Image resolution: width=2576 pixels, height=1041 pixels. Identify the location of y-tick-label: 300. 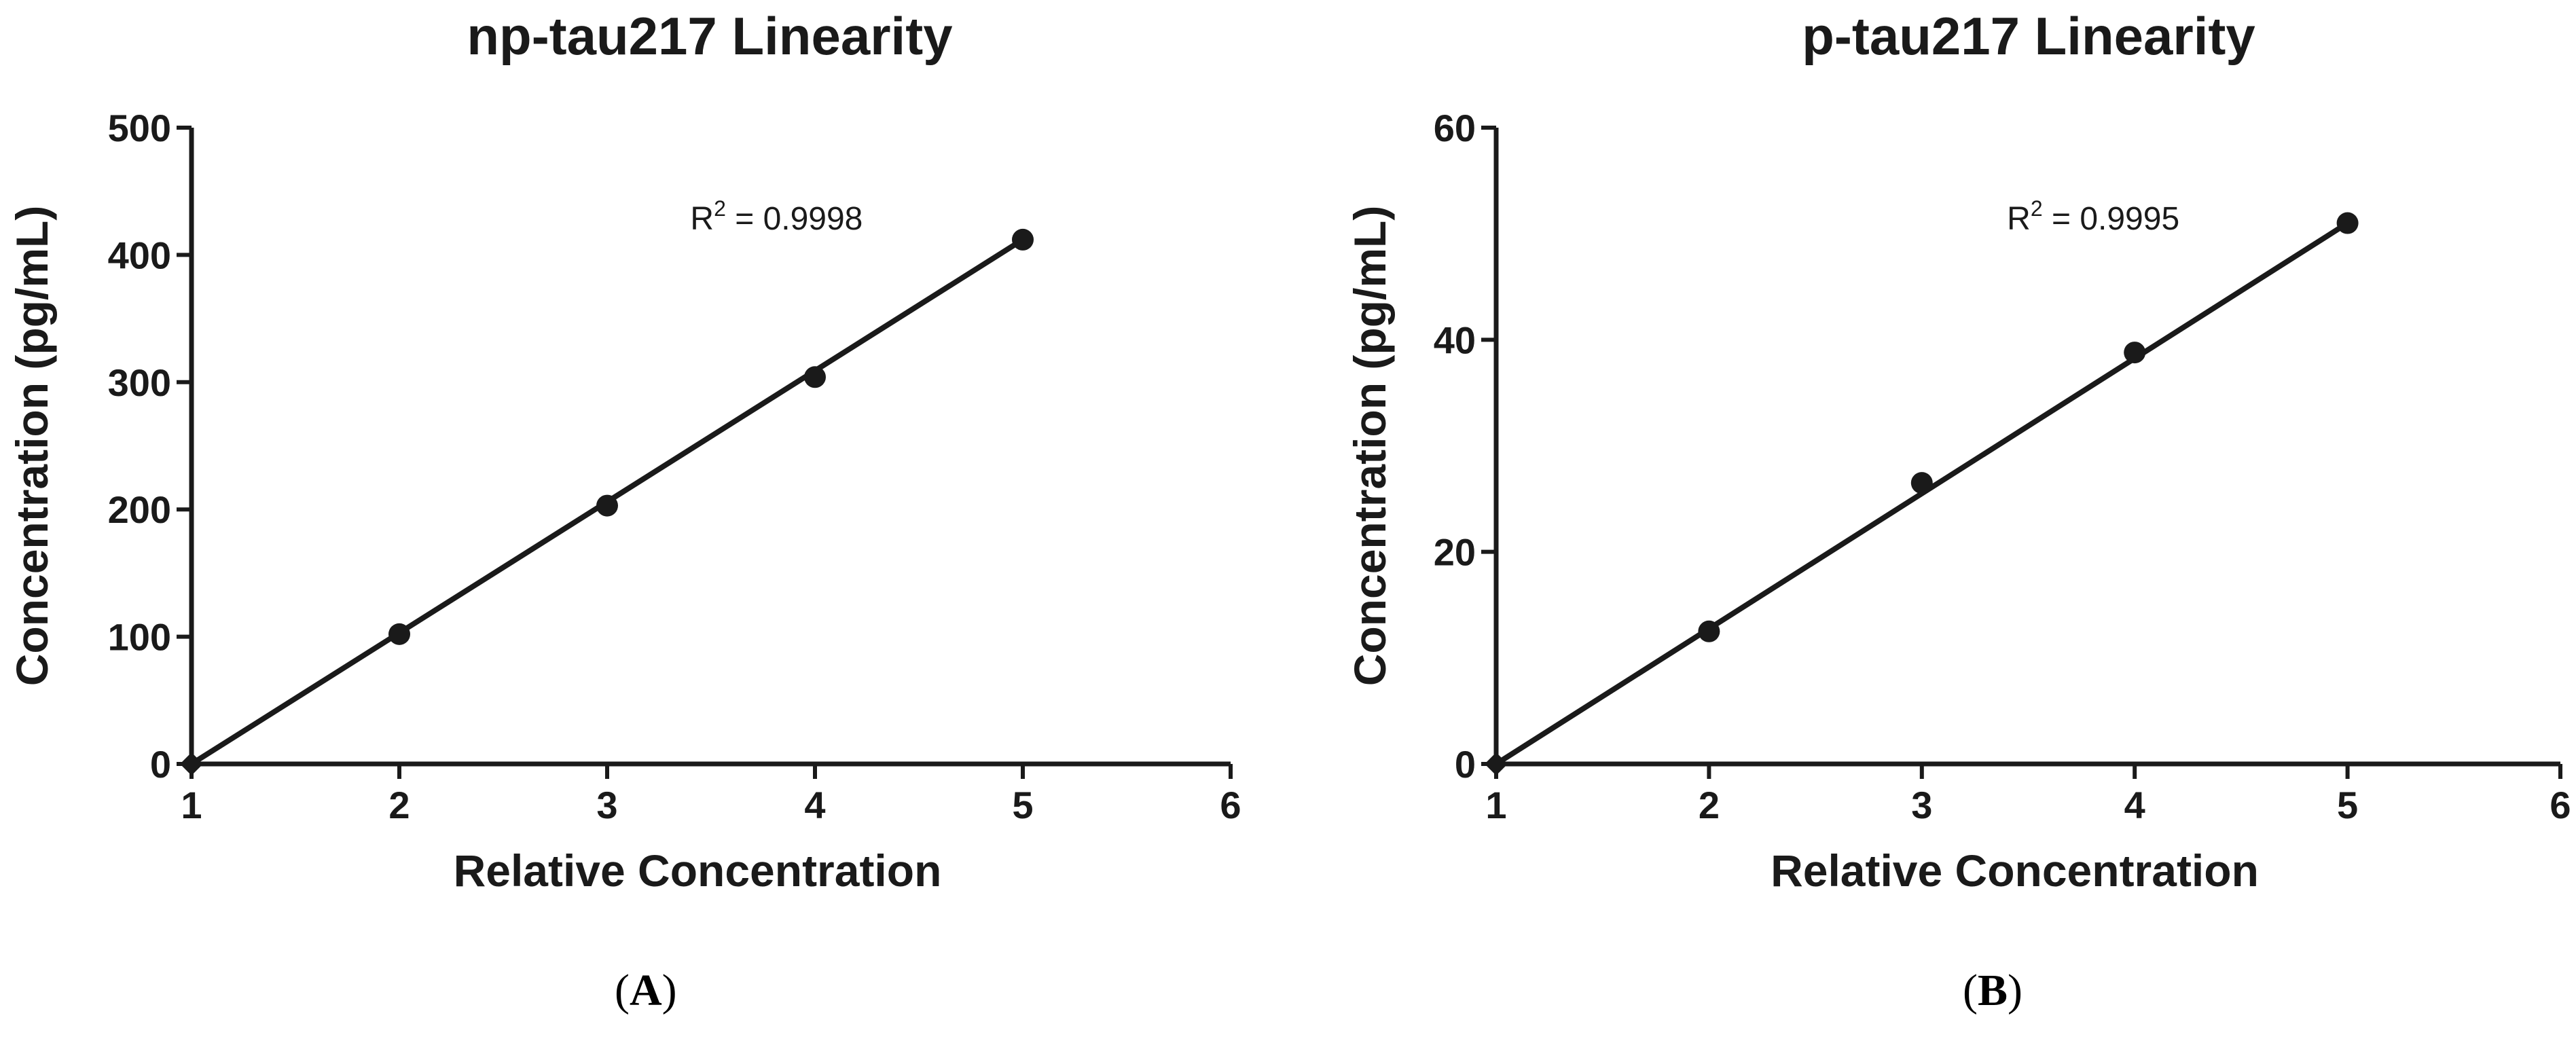
(139, 382).